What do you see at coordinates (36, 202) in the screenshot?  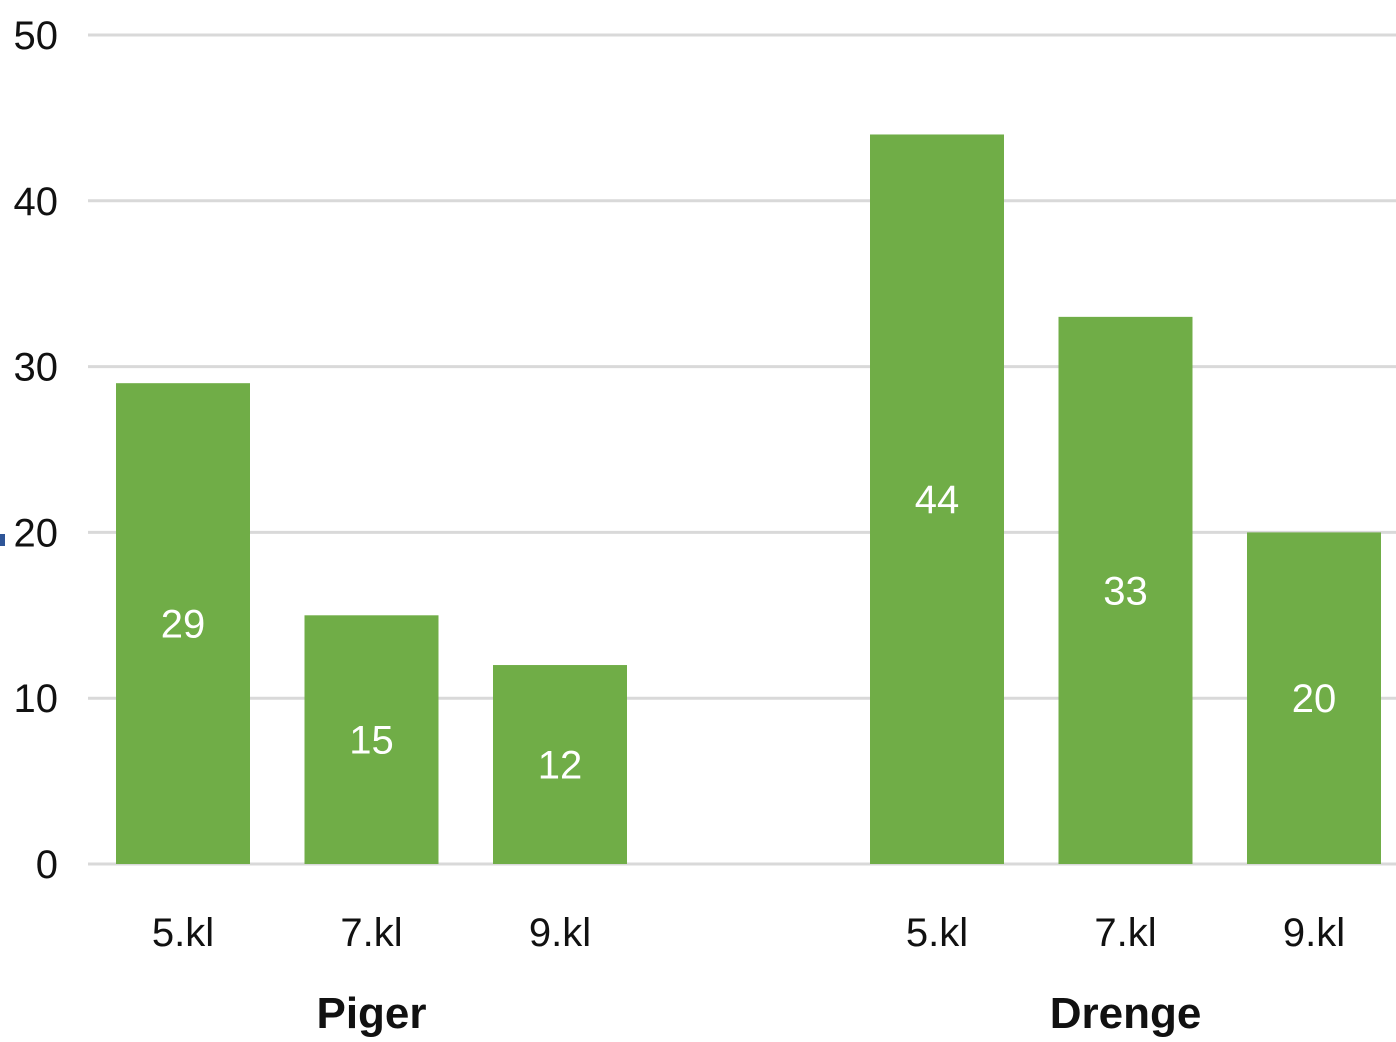 I see `y-tick-label: 40` at bounding box center [36, 202].